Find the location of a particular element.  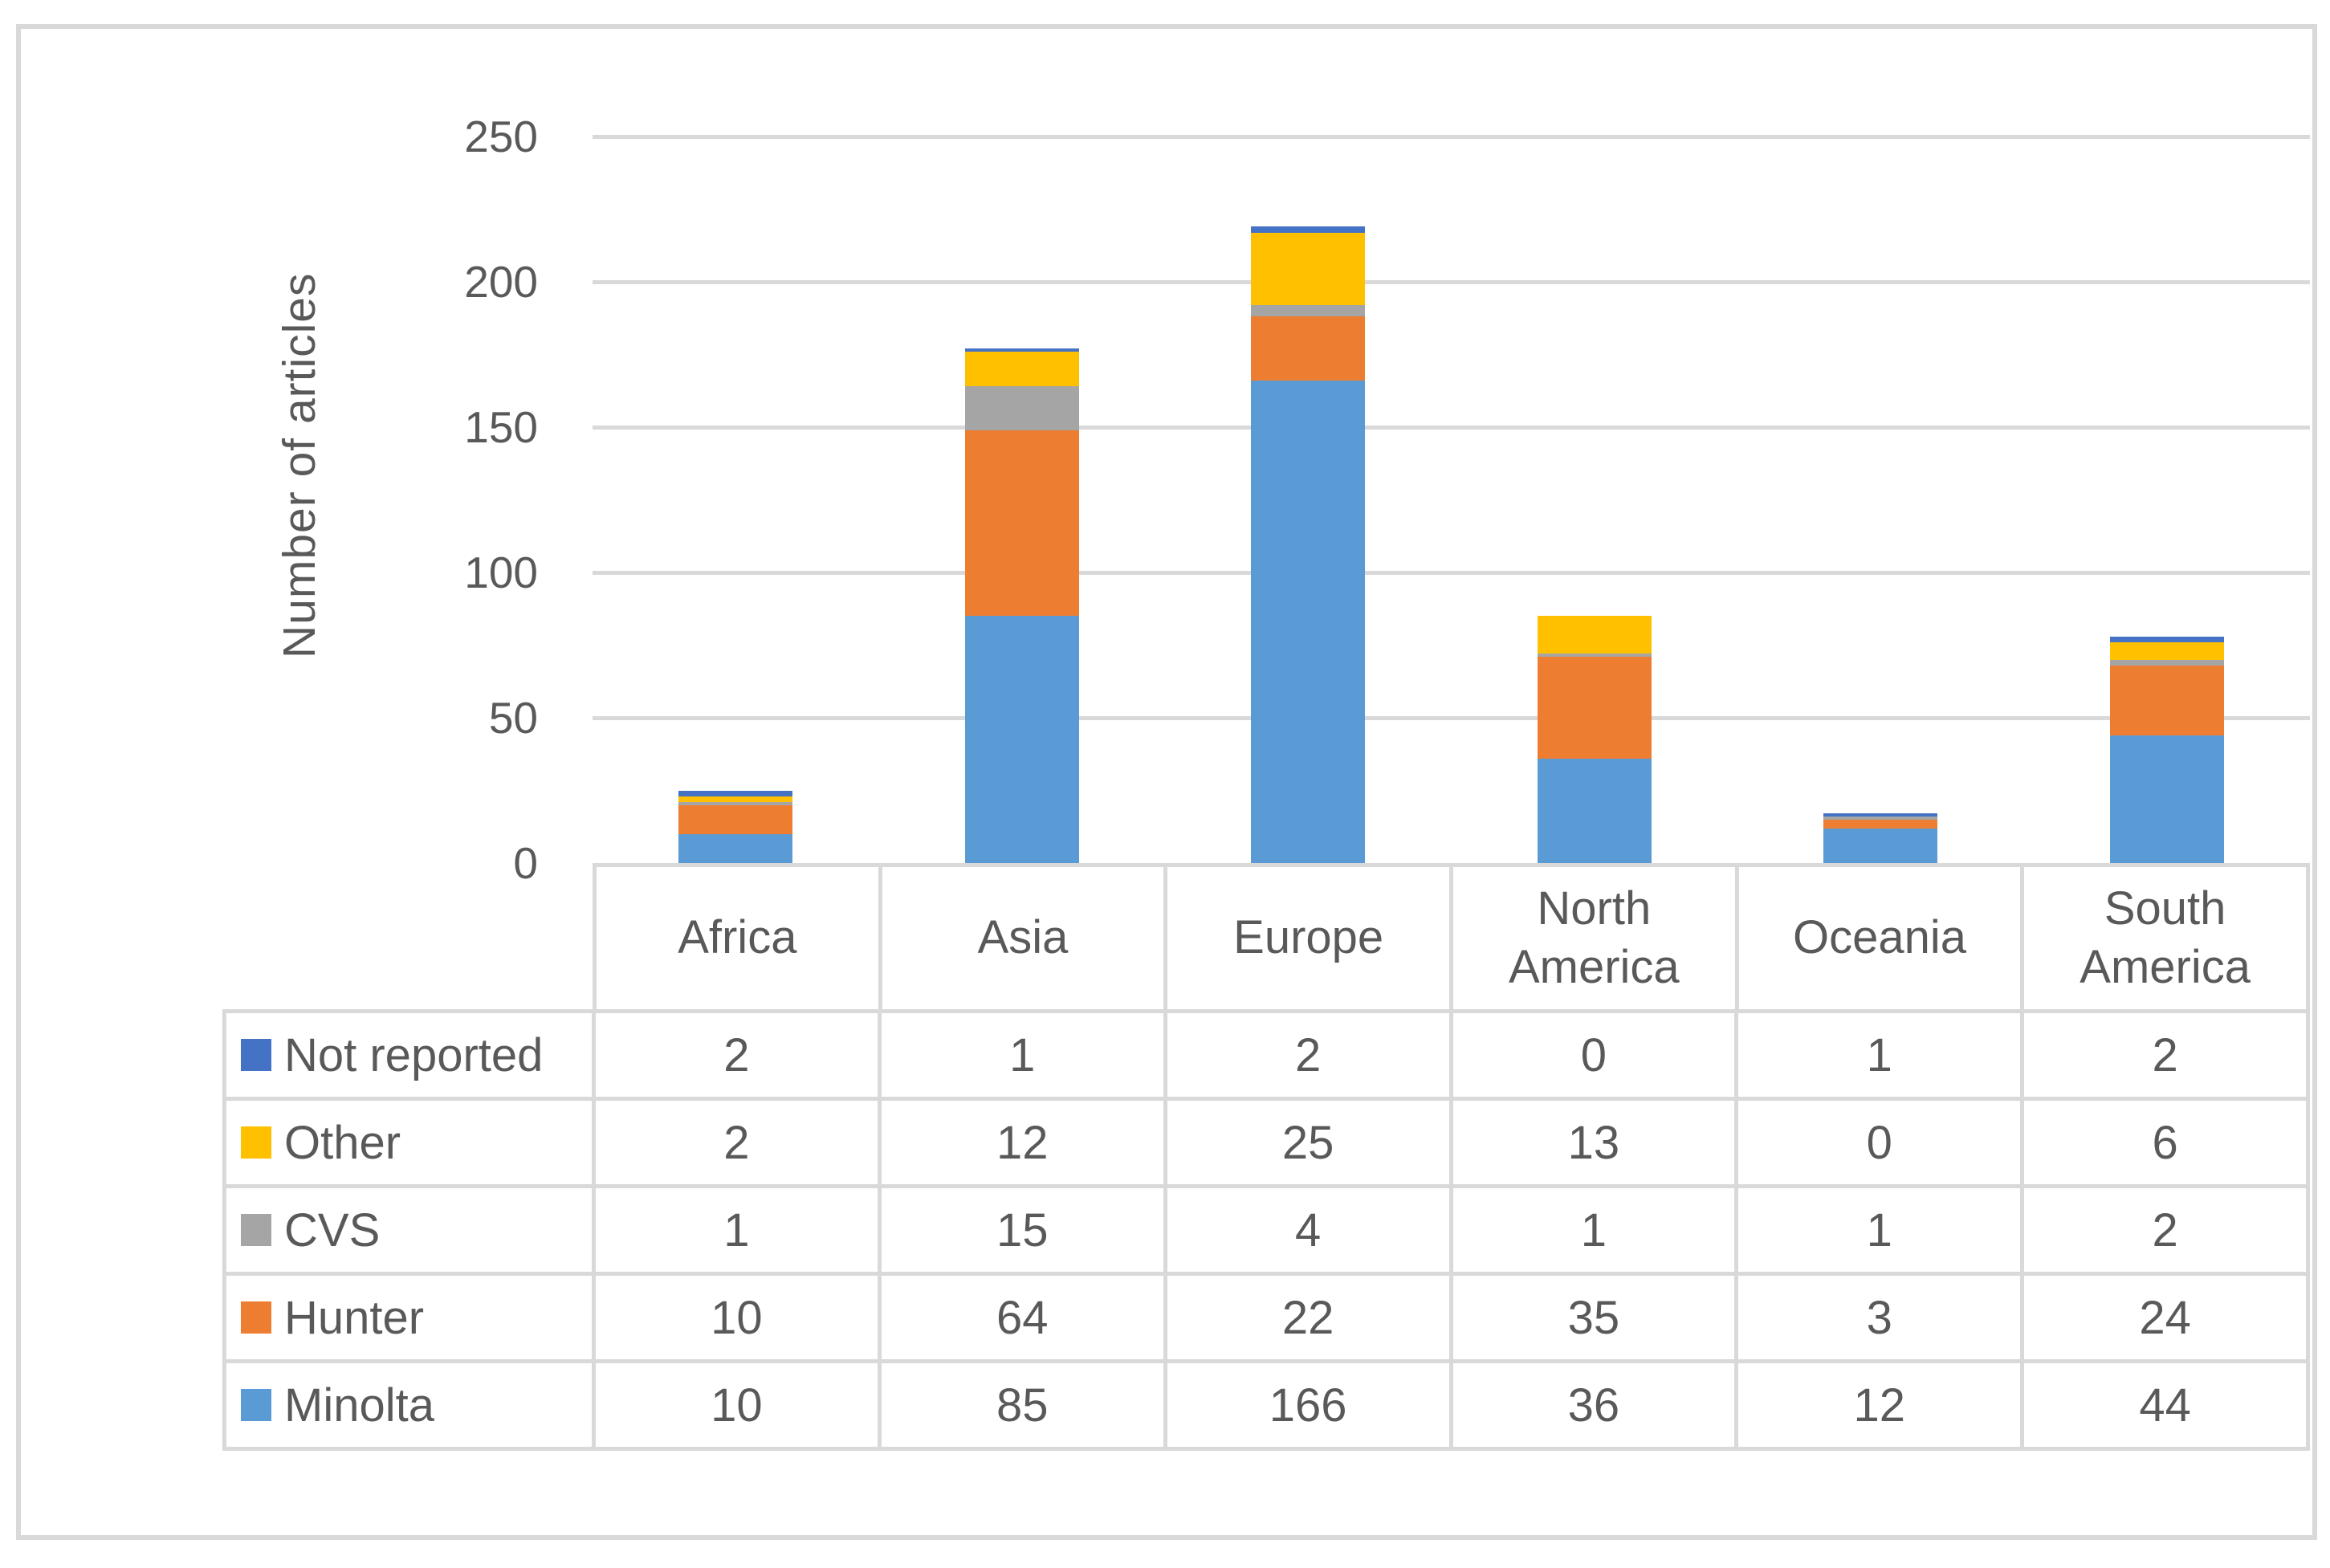

table-value-cell: 85 is located at coordinates (1022, 1405).